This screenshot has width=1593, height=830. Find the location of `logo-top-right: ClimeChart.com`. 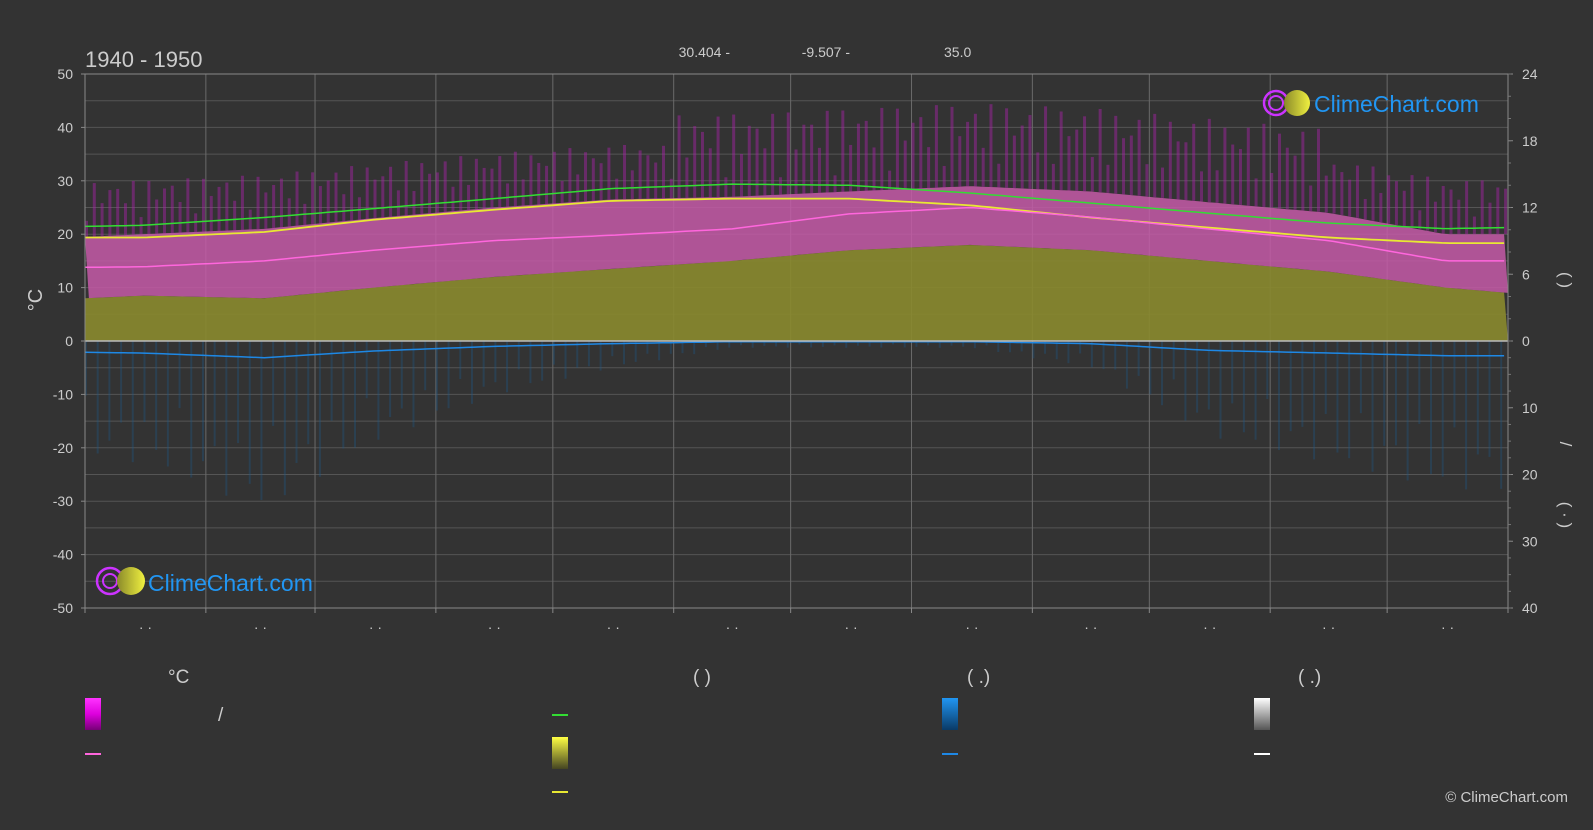

logo-top-right: ClimeChart.com is located at coordinates (1370, 103).